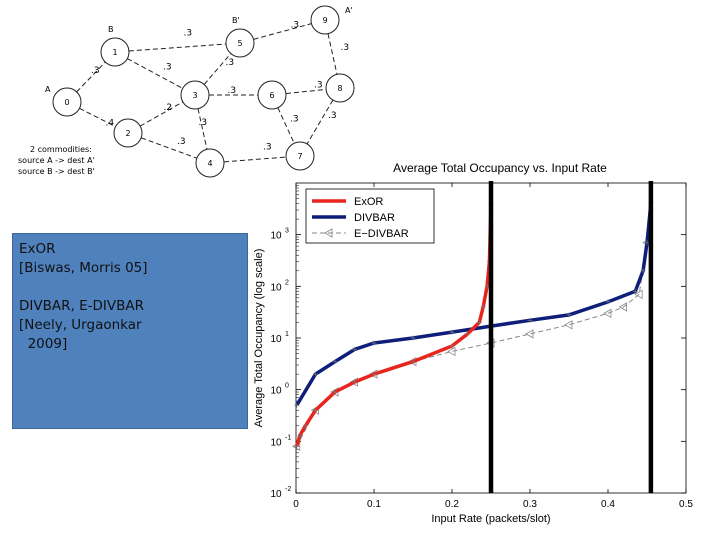  I want to click on x-tick-label: 0.4, so click(608, 504).